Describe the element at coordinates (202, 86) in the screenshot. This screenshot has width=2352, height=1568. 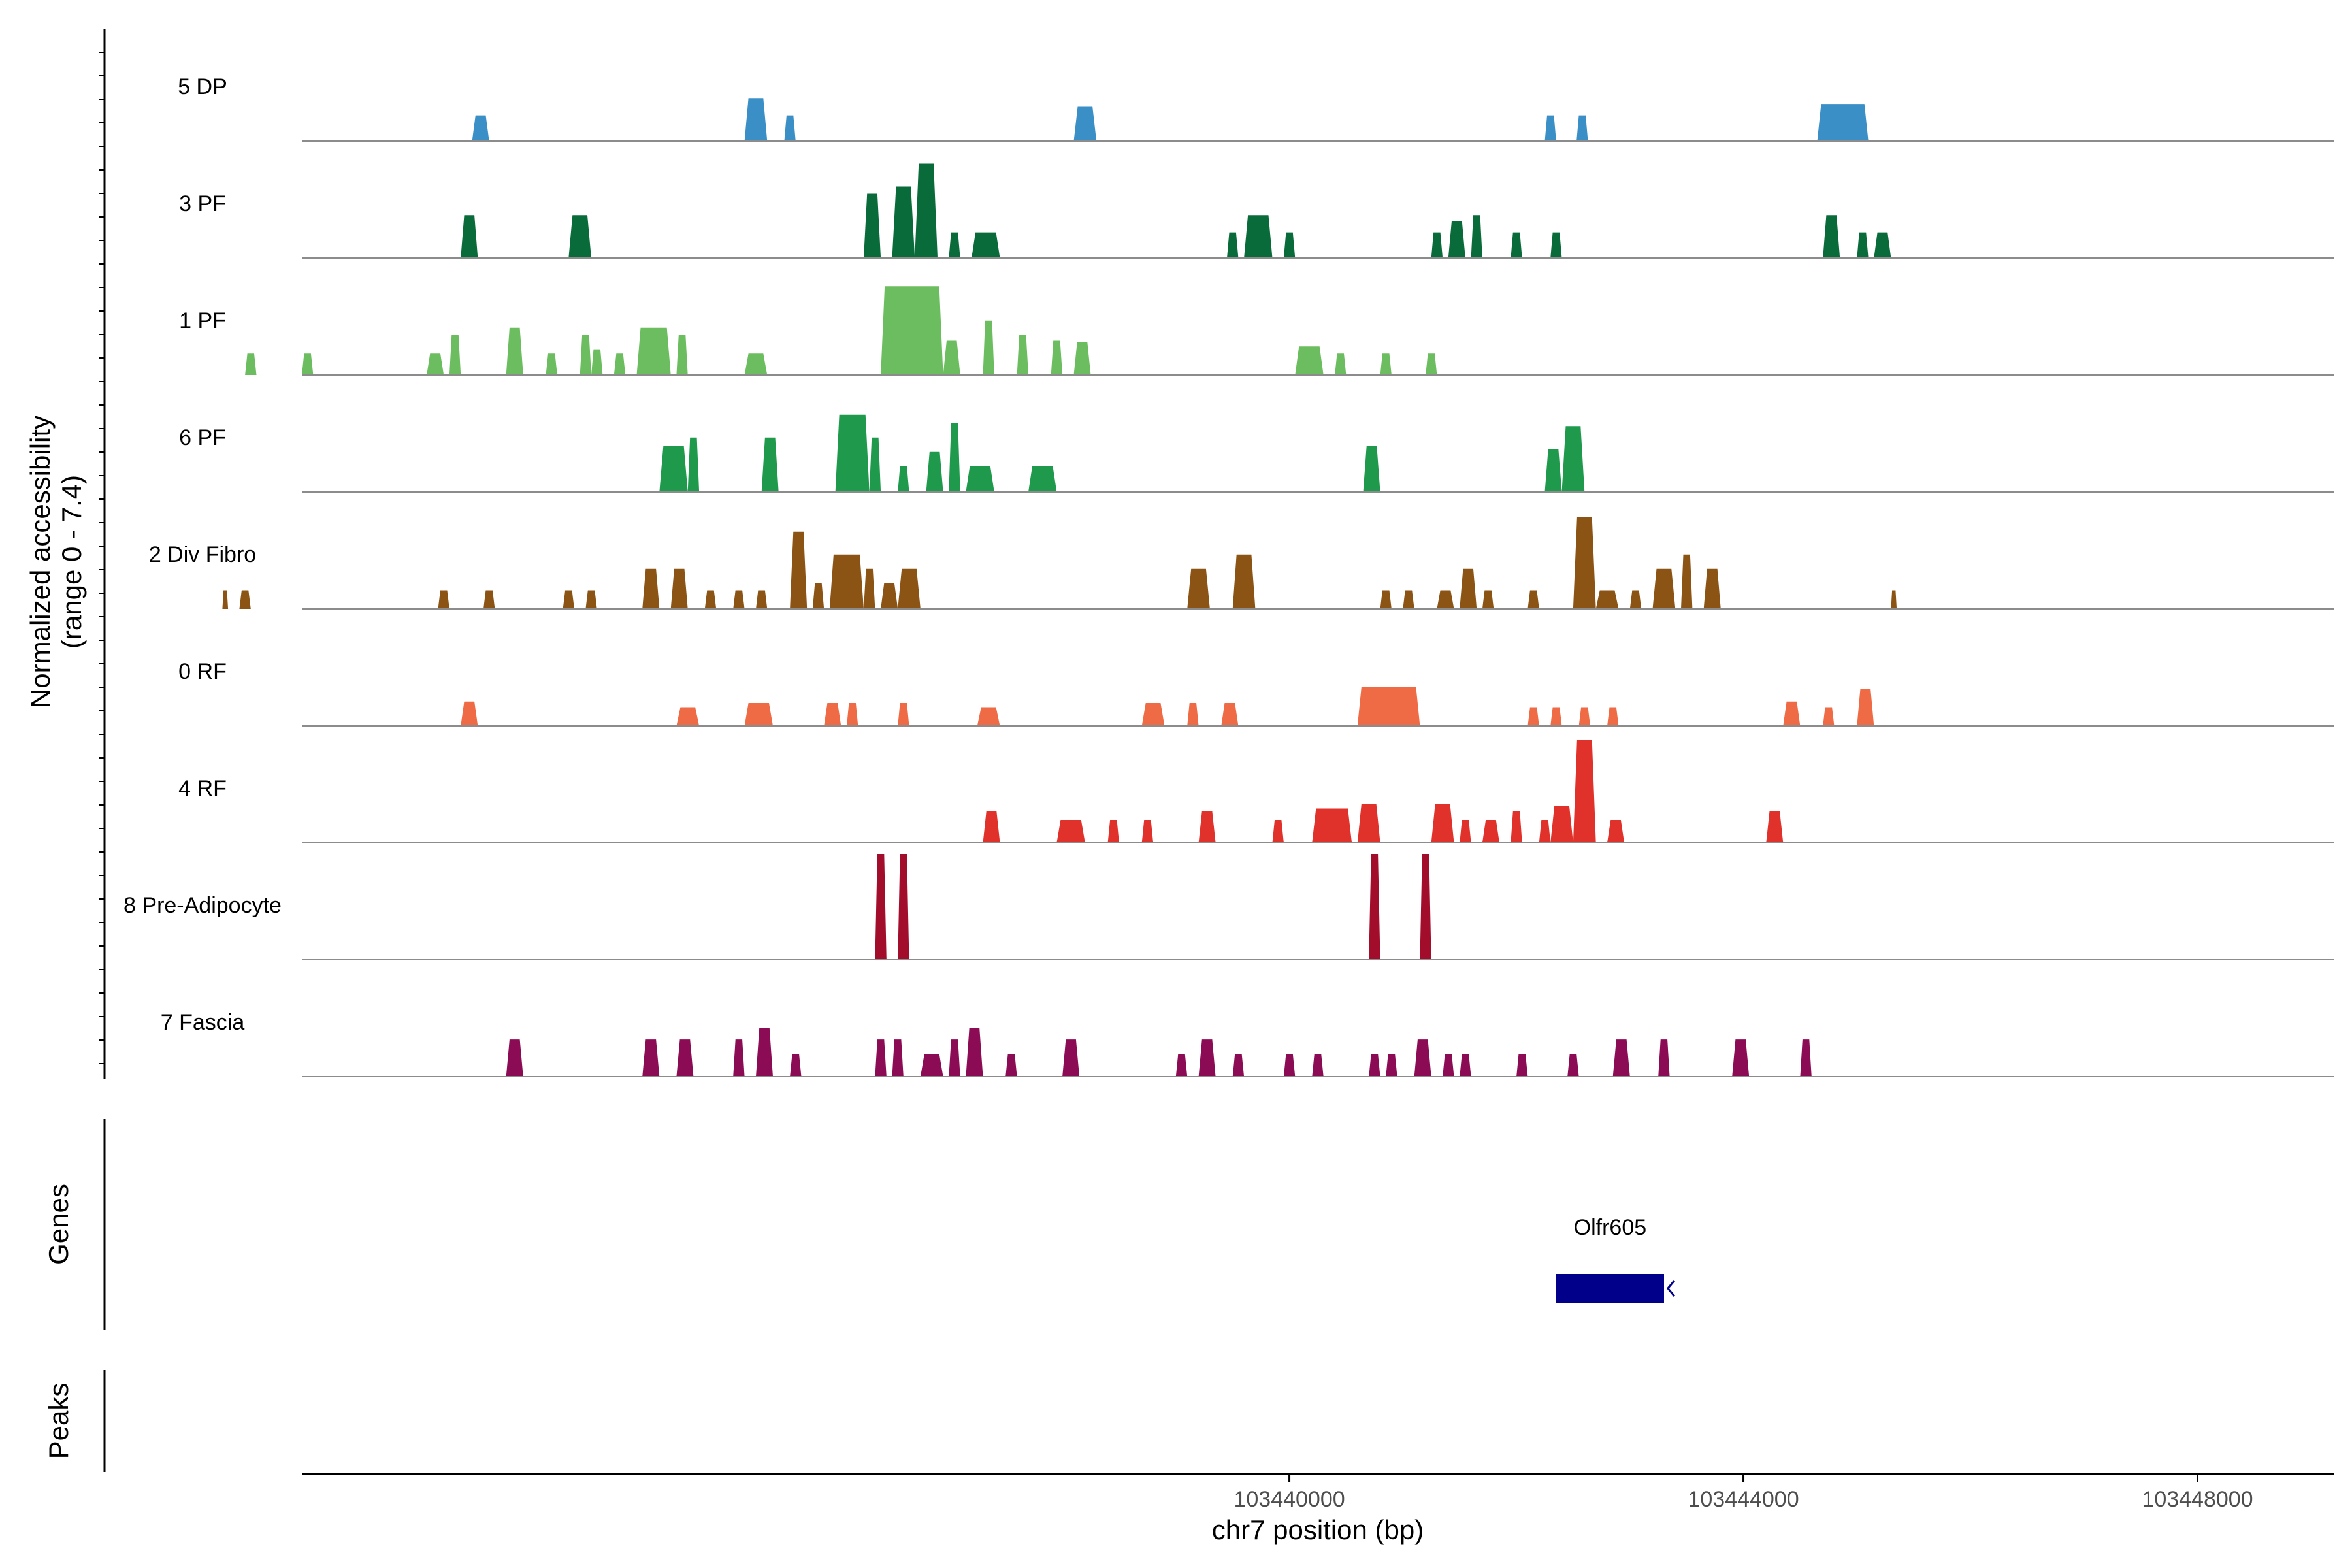
I see `track-label: 5 DP` at that location.